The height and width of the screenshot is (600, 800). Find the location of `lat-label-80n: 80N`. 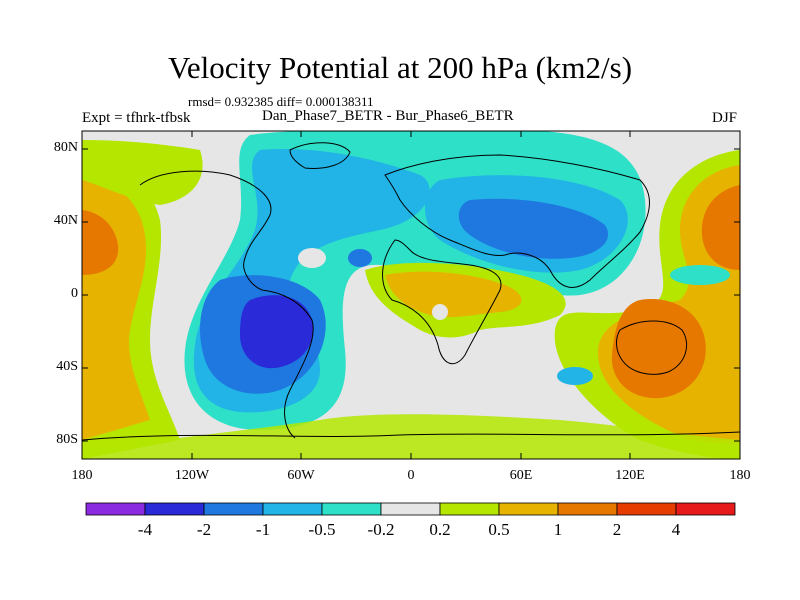

lat-label-80n: 80N is located at coordinates (65, 147).